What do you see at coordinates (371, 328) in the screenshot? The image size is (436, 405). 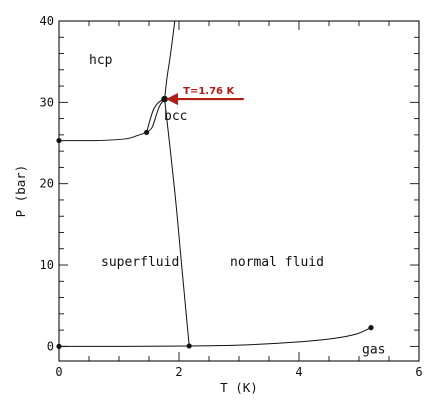 I see `data-point-p6` at bounding box center [371, 328].